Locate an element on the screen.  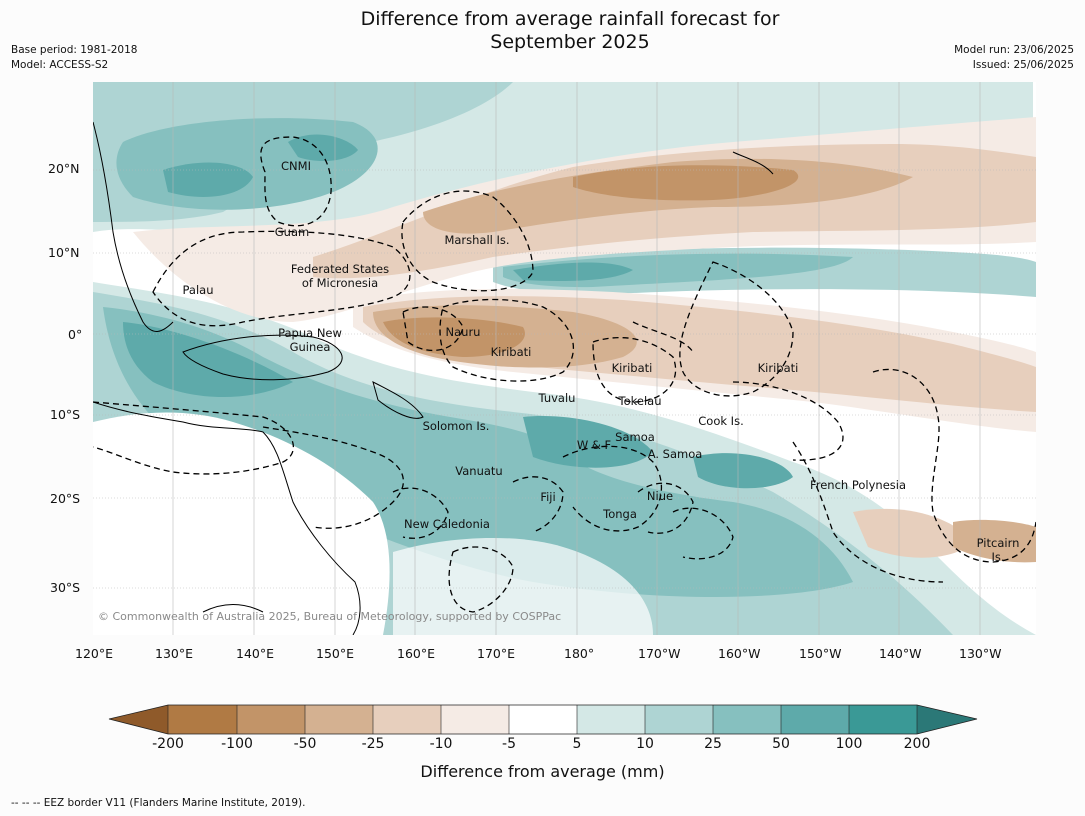
lon-tick-170e: 170°E is located at coordinates (496, 653).